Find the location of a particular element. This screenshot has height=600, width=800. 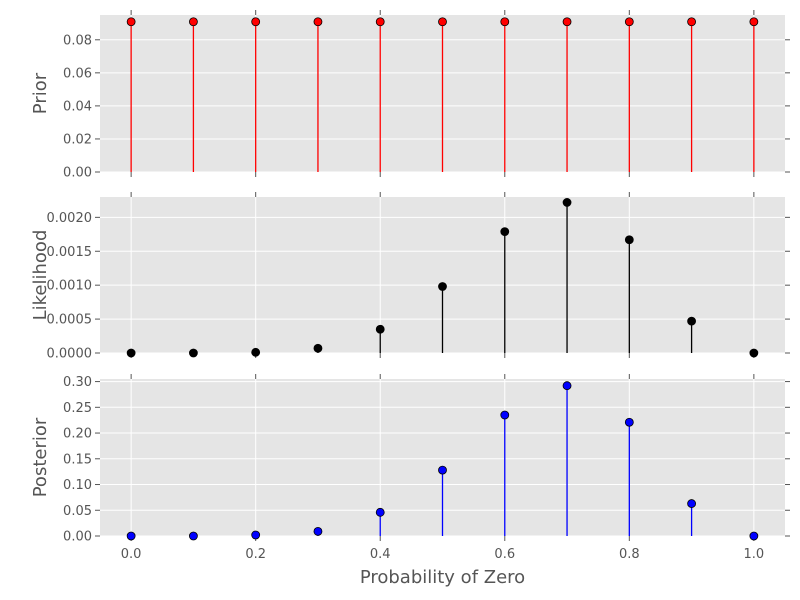

posterior-ytick-label: 0.25 is located at coordinates (77, 408).